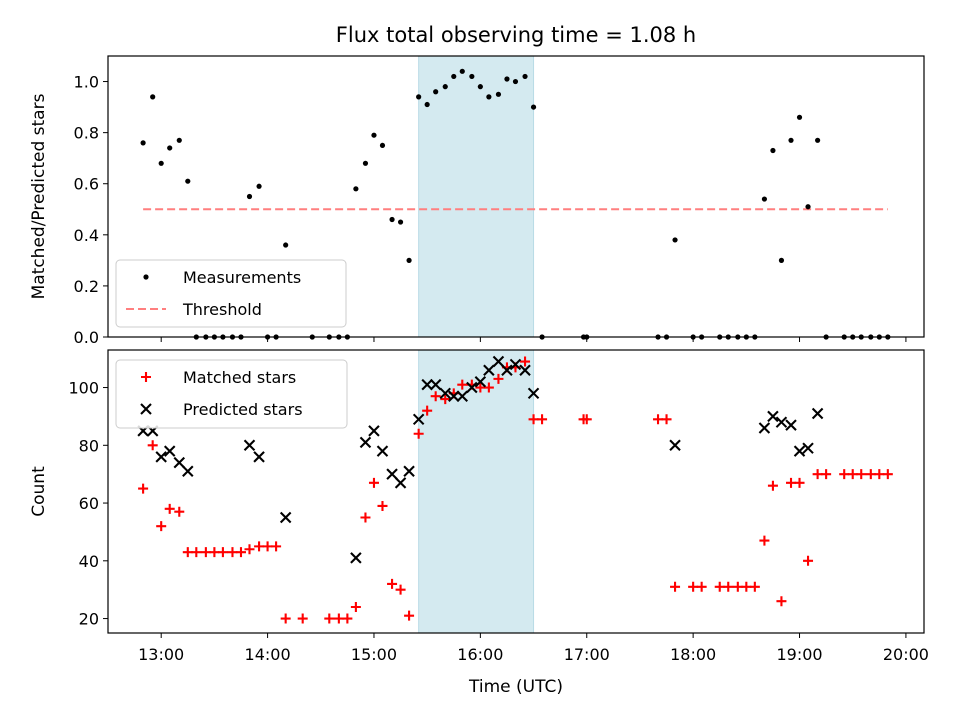 The width and height of the screenshot is (960, 724). Describe the element at coordinates (242, 277) in the screenshot. I see `legend-label: Measurements` at that location.